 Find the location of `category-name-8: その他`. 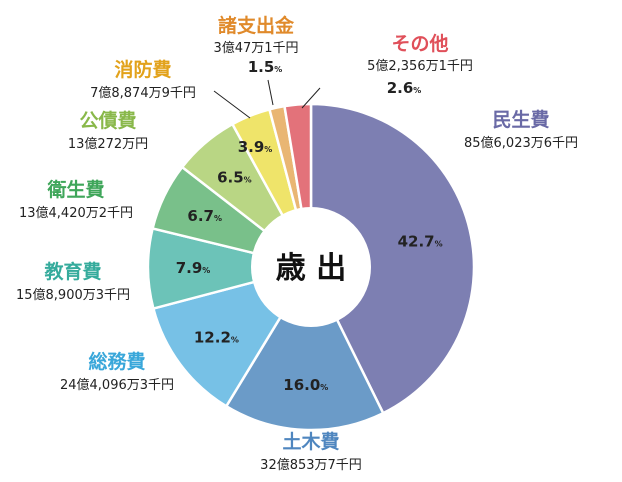

category-name-8: その他 is located at coordinates (419, 43).